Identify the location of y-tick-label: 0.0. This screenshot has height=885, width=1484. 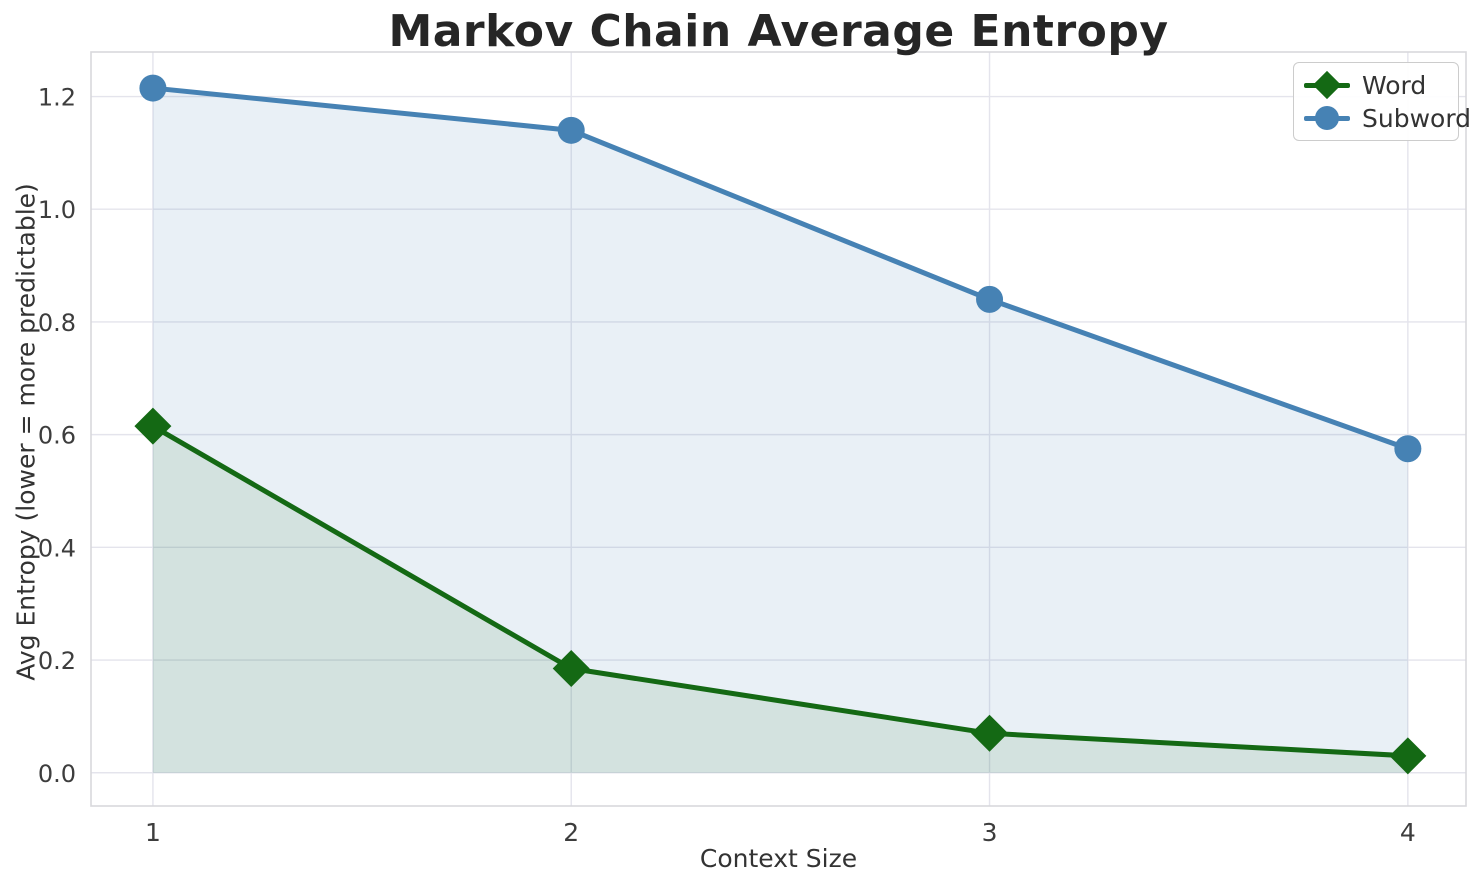
(57, 774).